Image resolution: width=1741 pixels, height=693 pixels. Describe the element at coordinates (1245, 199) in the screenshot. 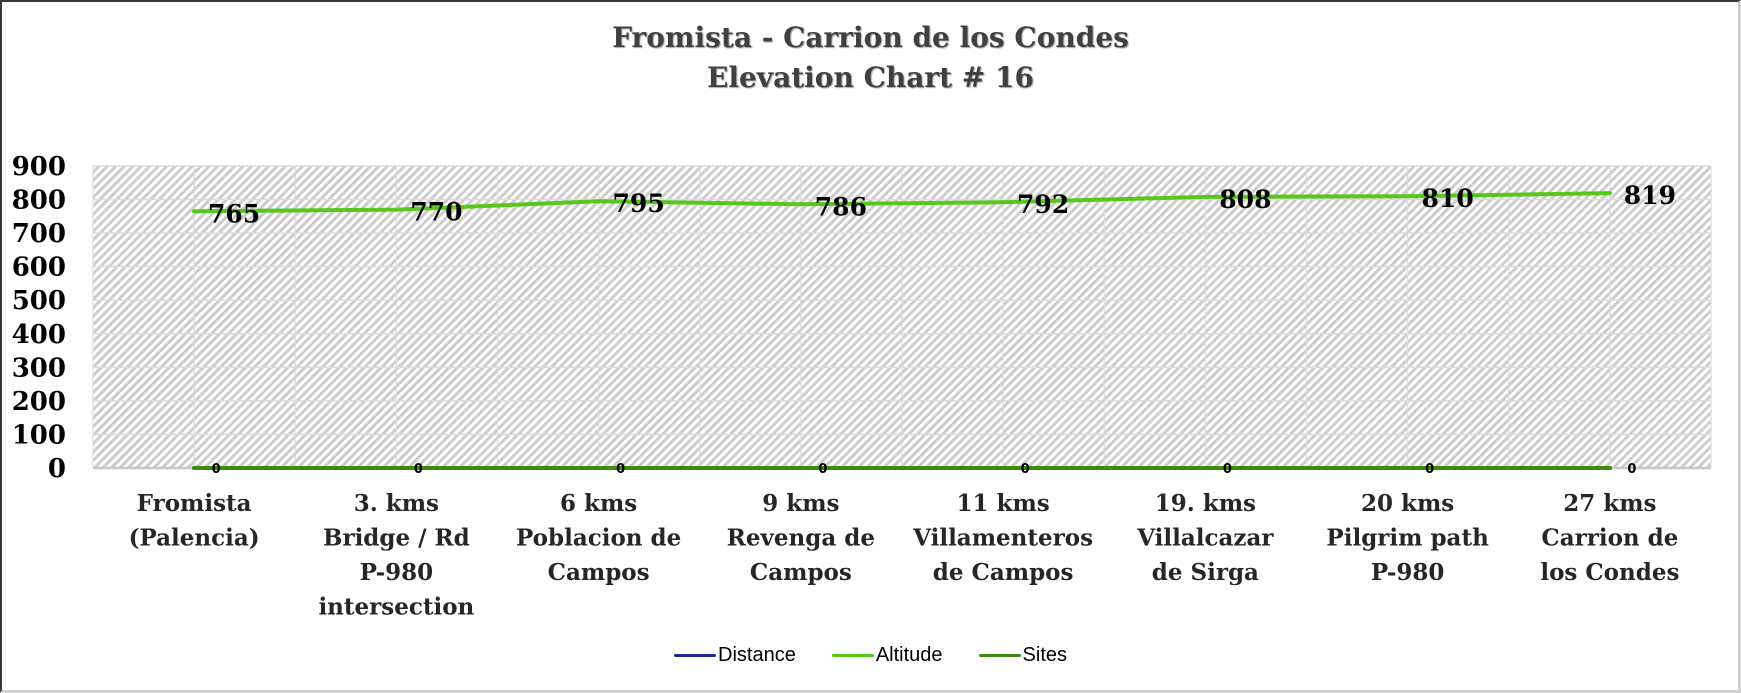

I see `altitude-data-label: 808` at that location.